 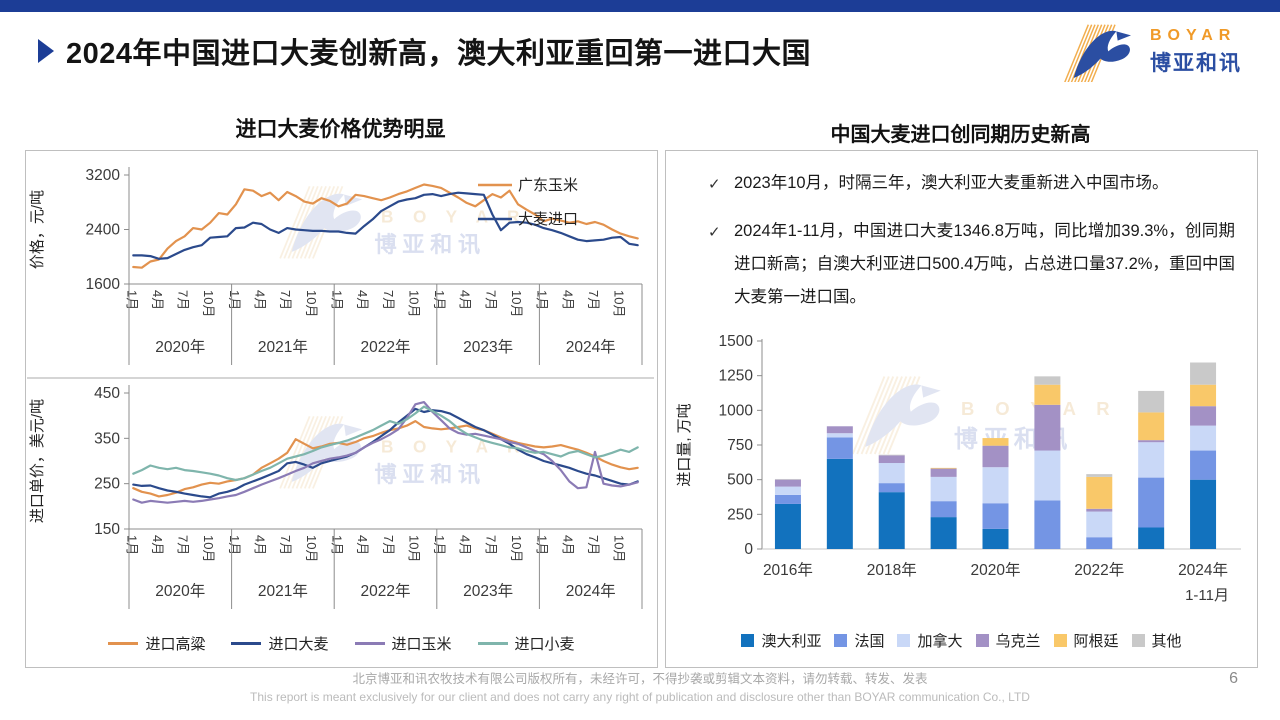 I want to click on svg-text: 进口单价，美元/吨, so click(x=37, y=461).